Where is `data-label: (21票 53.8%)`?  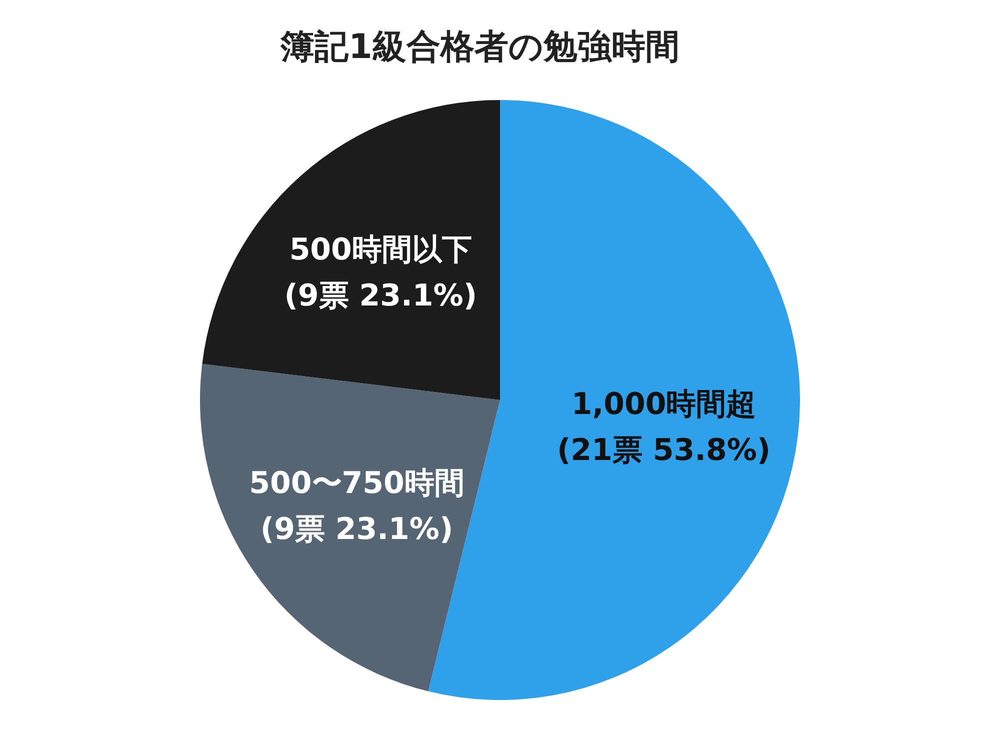
data-label: (21票 53.8%) is located at coordinates (663, 450).